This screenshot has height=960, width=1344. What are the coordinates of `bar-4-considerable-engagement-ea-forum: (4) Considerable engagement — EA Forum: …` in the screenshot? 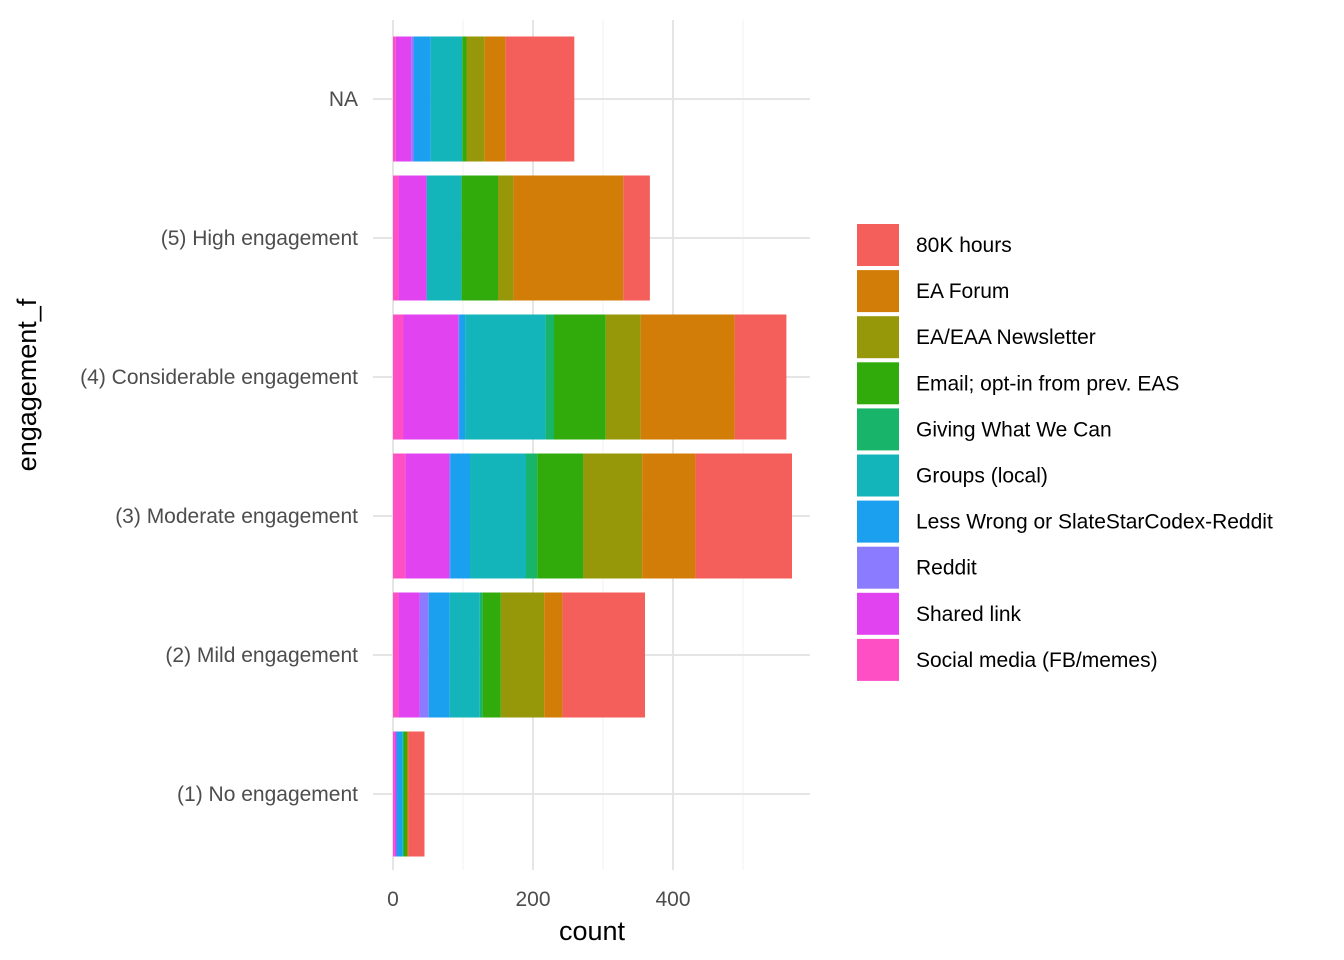 It's located at (687, 377).